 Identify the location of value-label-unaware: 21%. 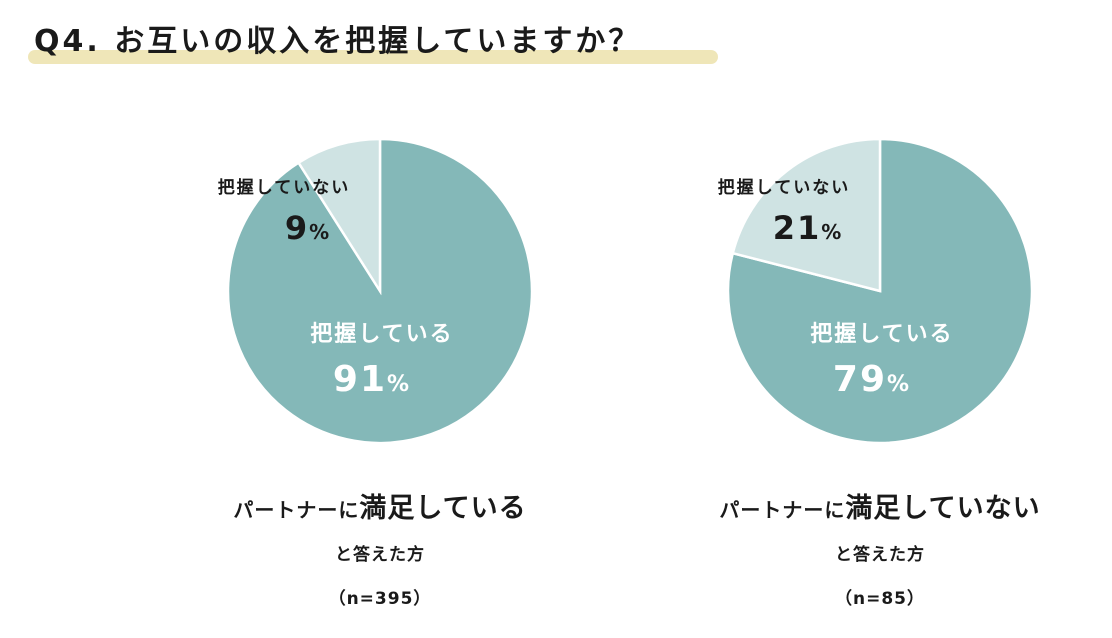
(808, 228).